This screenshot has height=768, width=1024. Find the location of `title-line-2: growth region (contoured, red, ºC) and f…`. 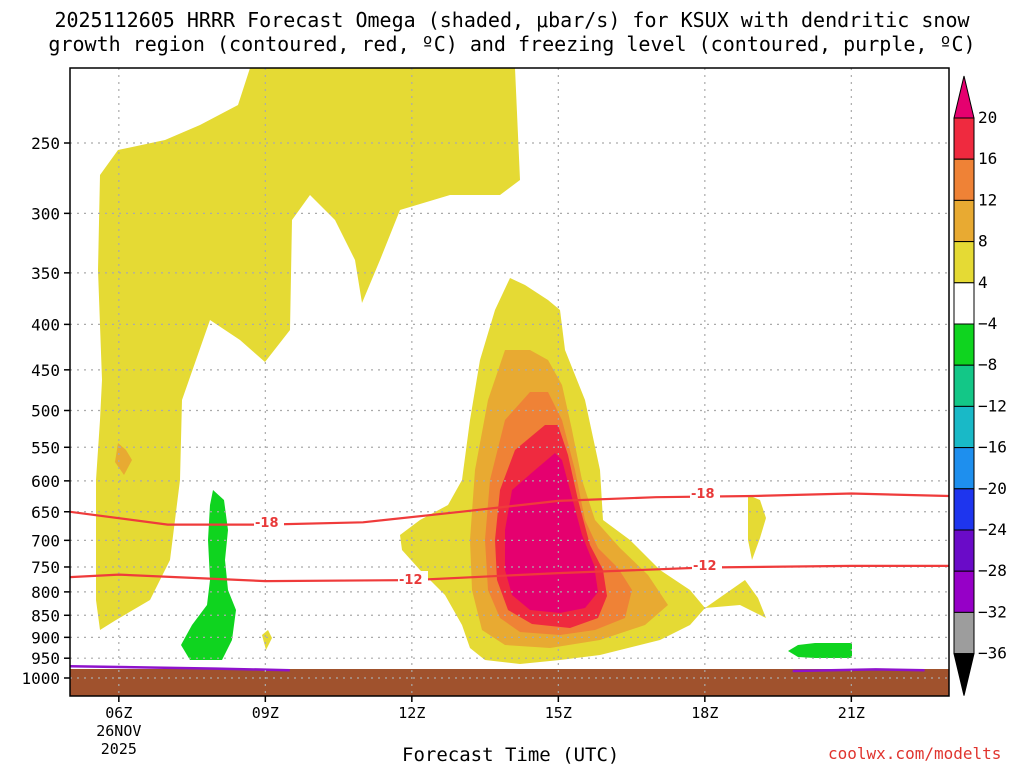

title-line-2: growth region (contoured, red, ºC) and f… is located at coordinates (512, 44).